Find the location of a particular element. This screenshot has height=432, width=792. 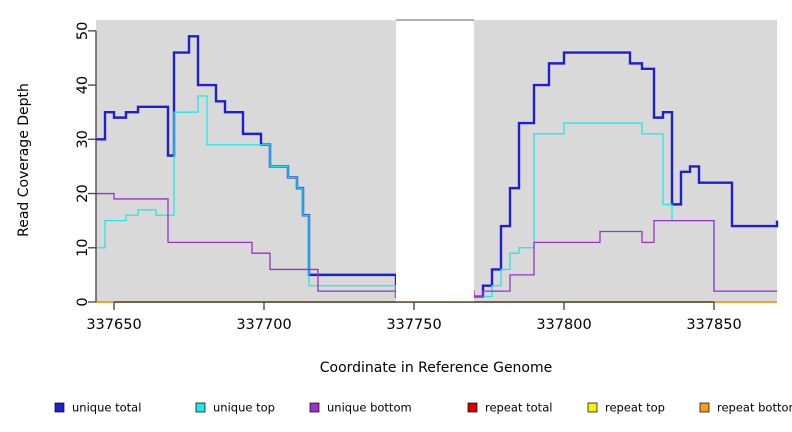

legend-label: unique top is located at coordinates (244, 408).